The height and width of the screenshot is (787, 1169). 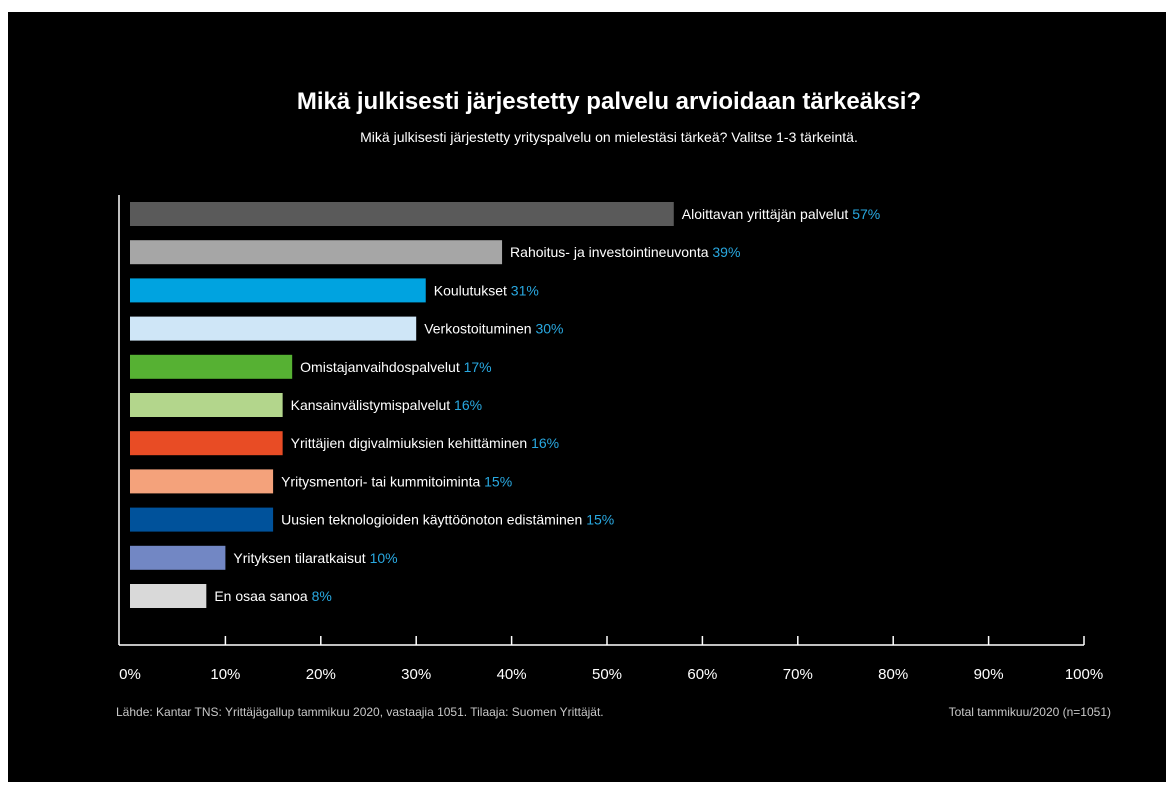 I want to click on bar-label: Kansainvälistymispalvelut 16%, so click(x=386, y=405).